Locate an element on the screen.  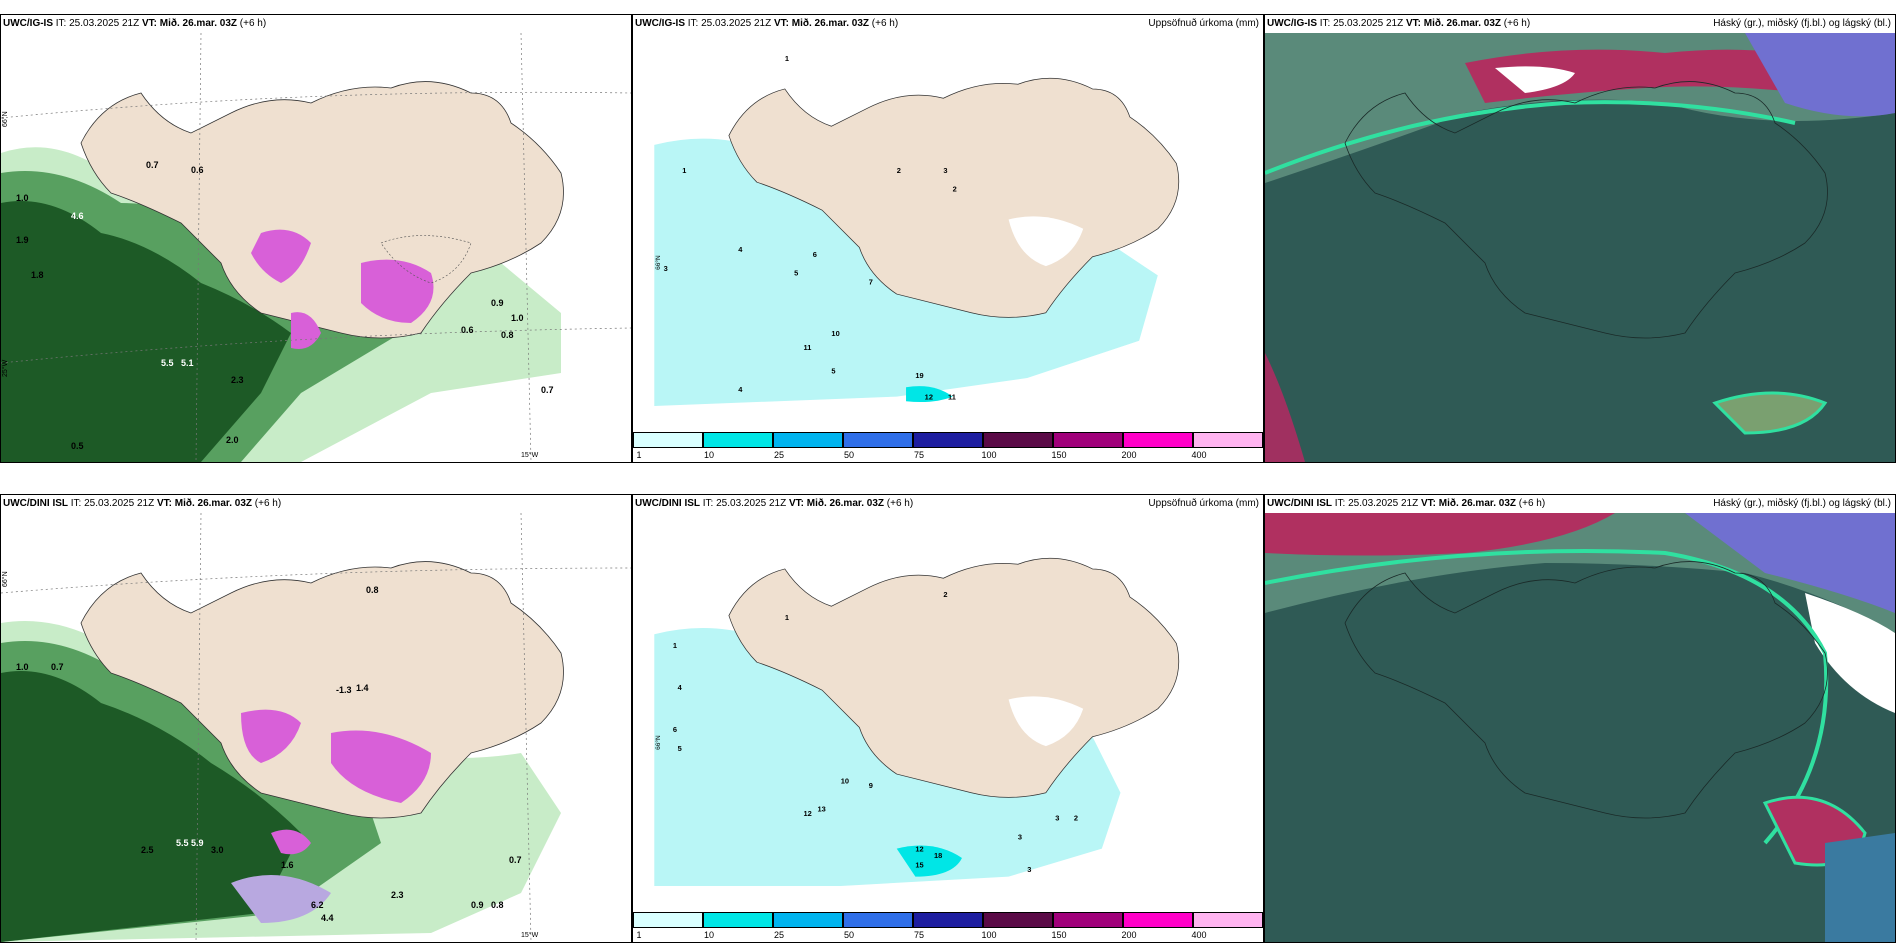
cloud-map-bottom is located at coordinates (1580, 727).